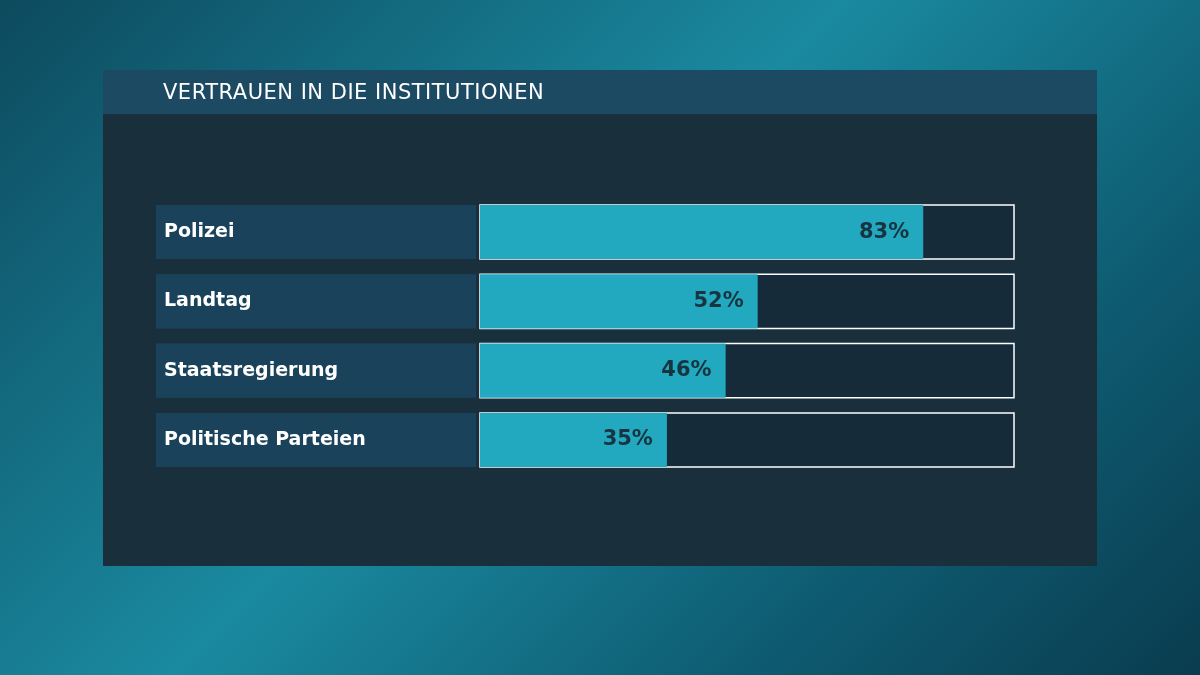 This screenshot has width=1200, height=675. Describe the element at coordinates (884, 230) in the screenshot. I see `data-label: 83%` at that location.